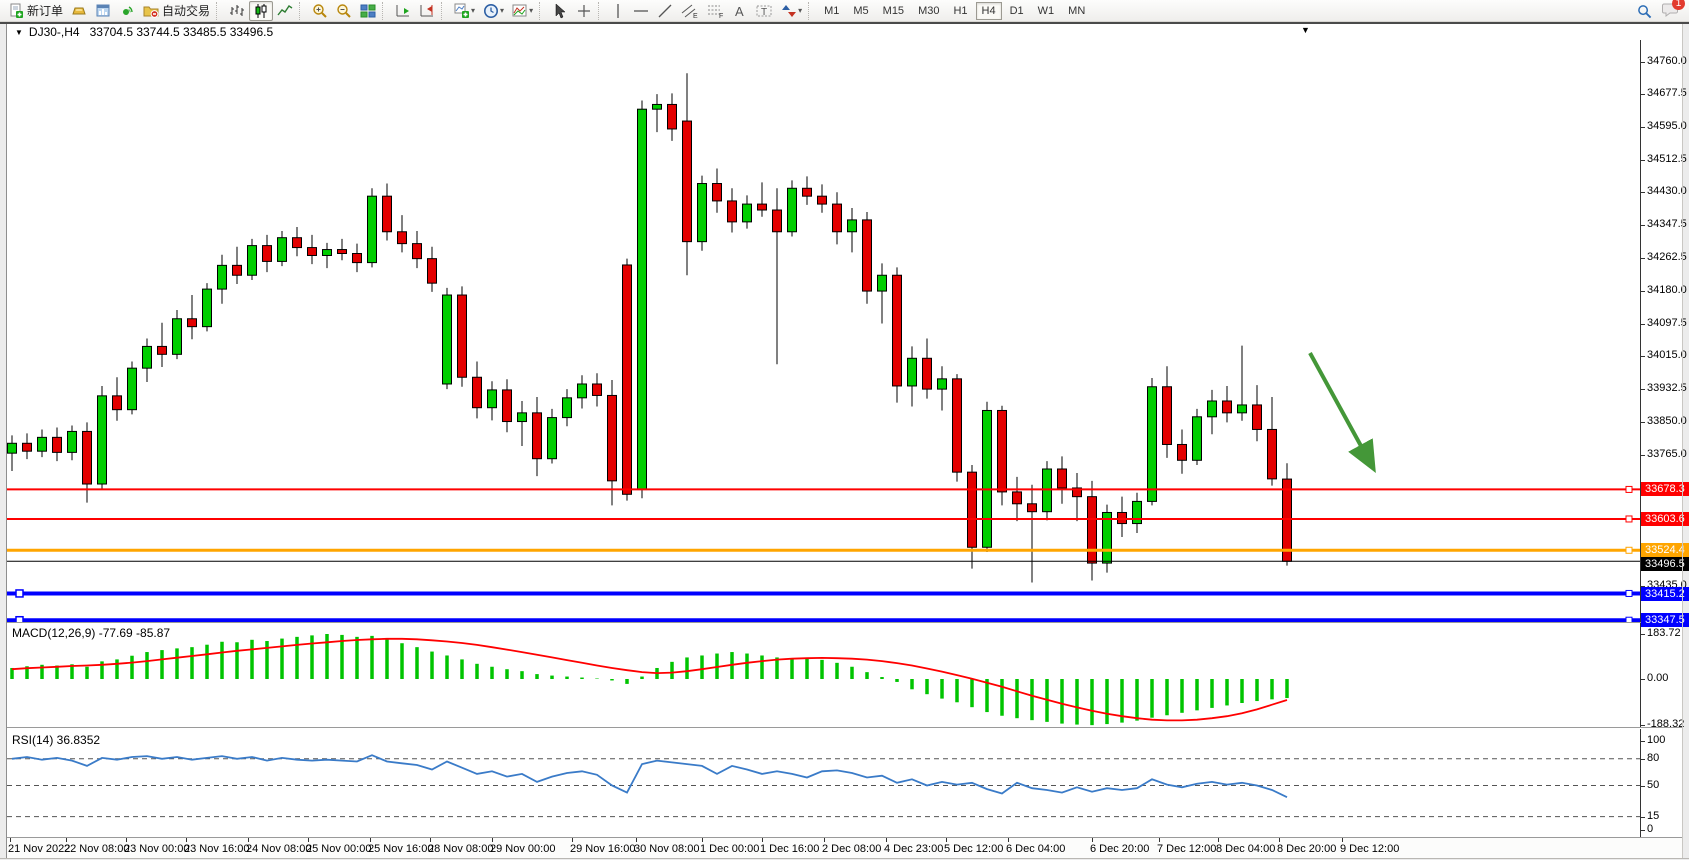  What do you see at coordinates (716, 11) in the screenshot?
I see `fibonacci-tool: F` at bounding box center [716, 11].